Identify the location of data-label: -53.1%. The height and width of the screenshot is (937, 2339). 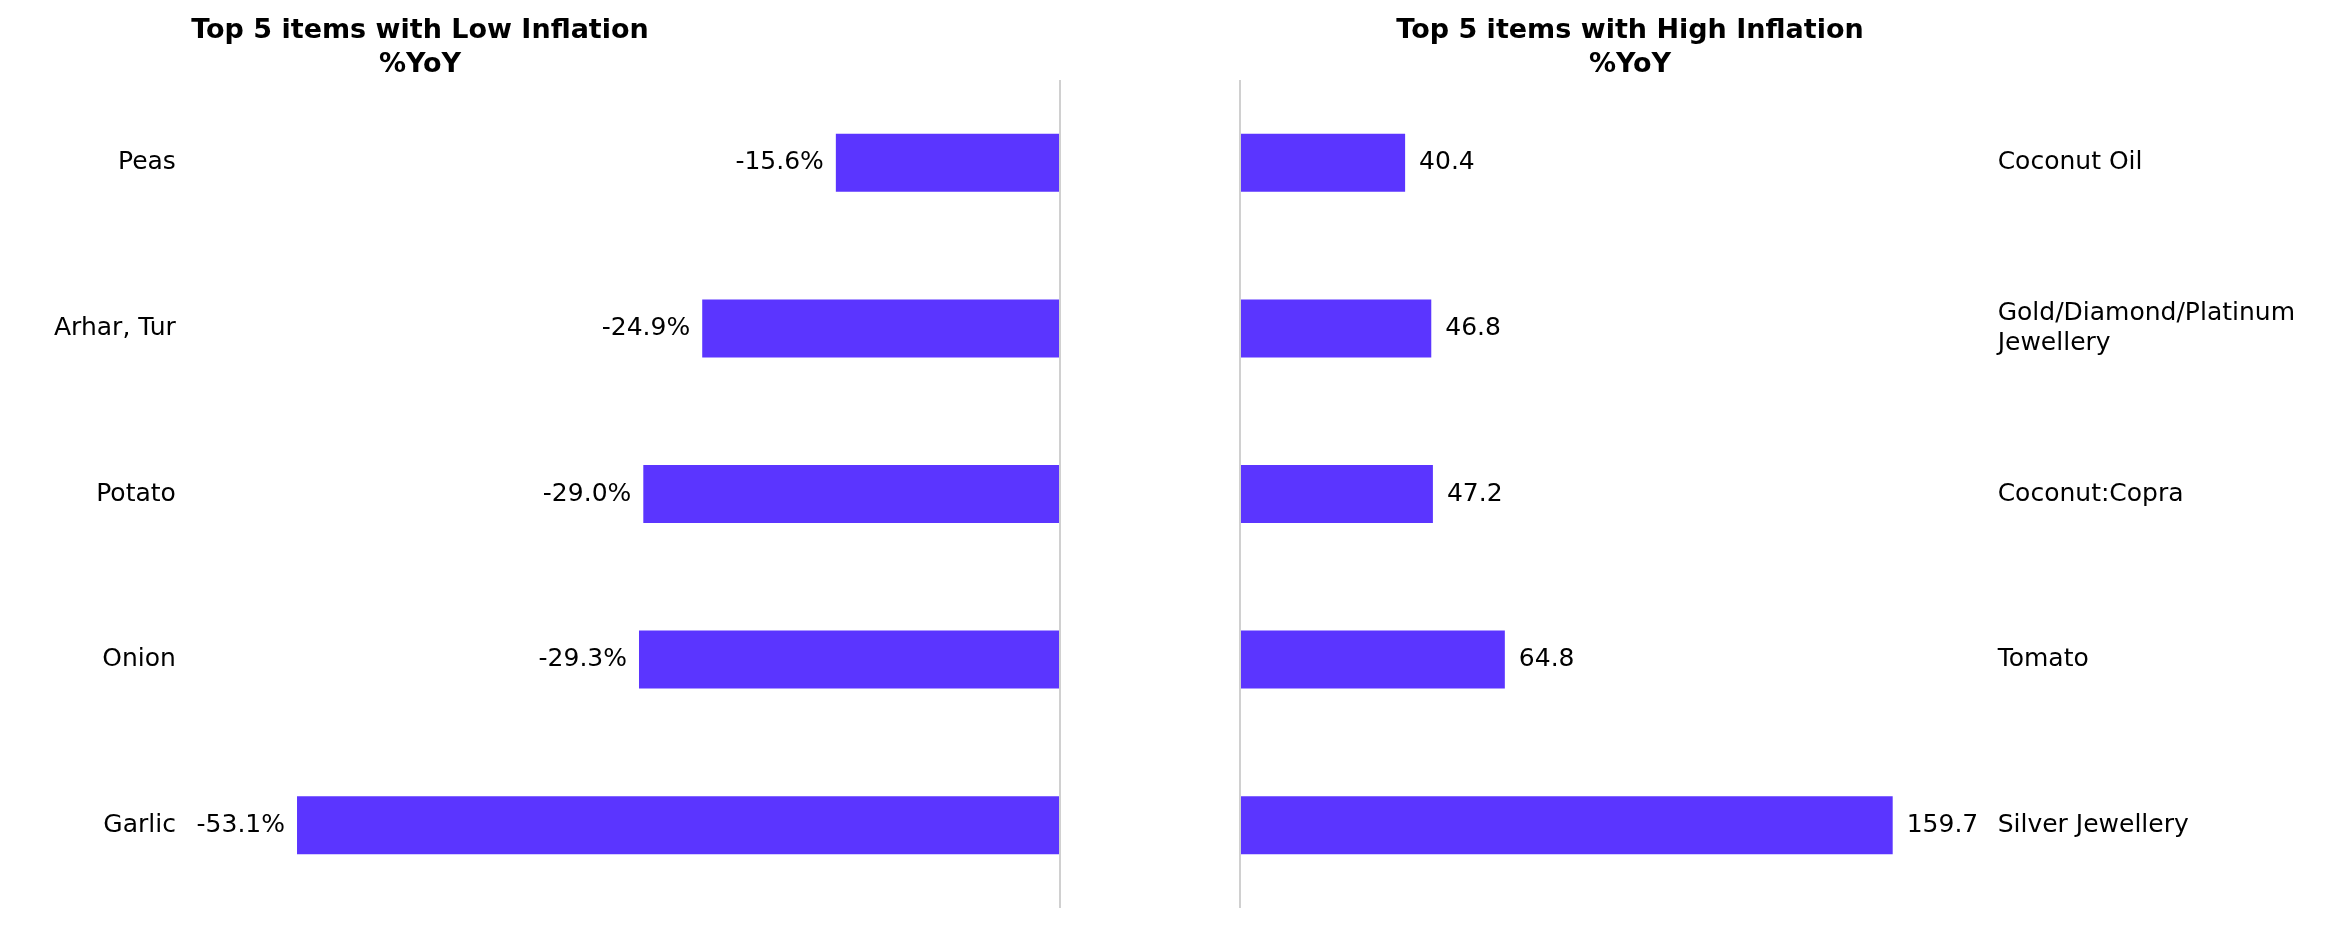
(241, 823).